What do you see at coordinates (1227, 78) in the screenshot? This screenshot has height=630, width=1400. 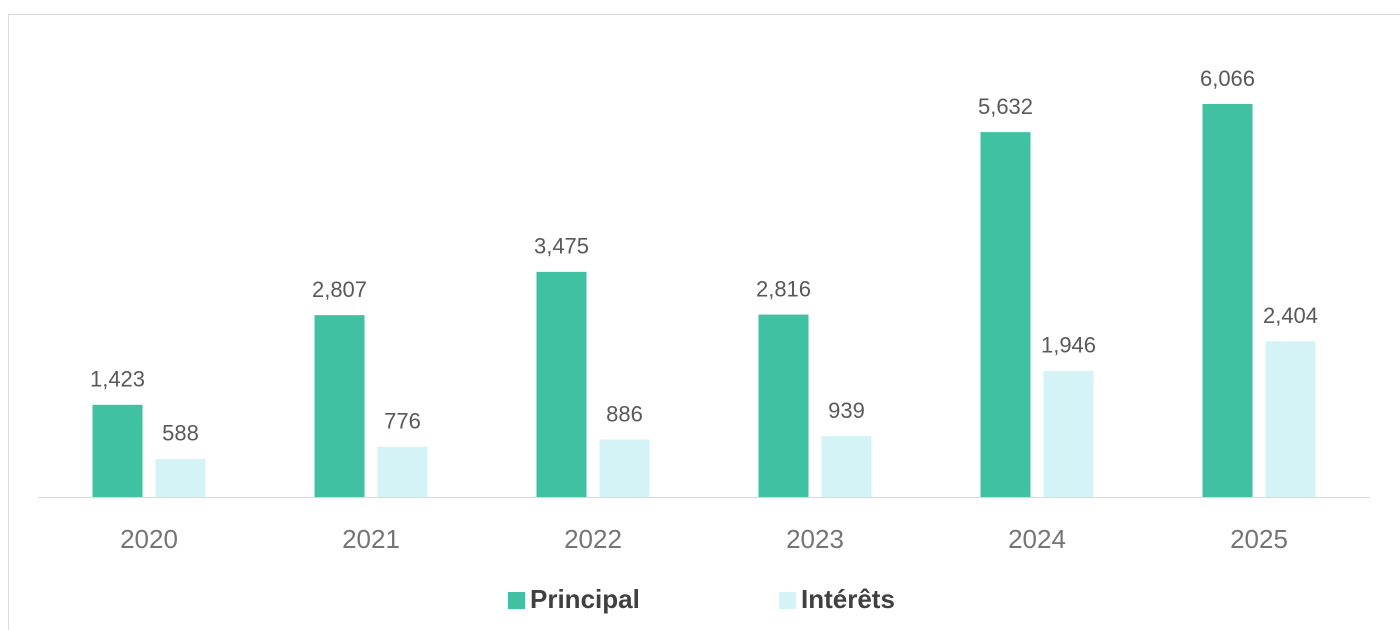 I see `data-label: 6,066` at bounding box center [1227, 78].